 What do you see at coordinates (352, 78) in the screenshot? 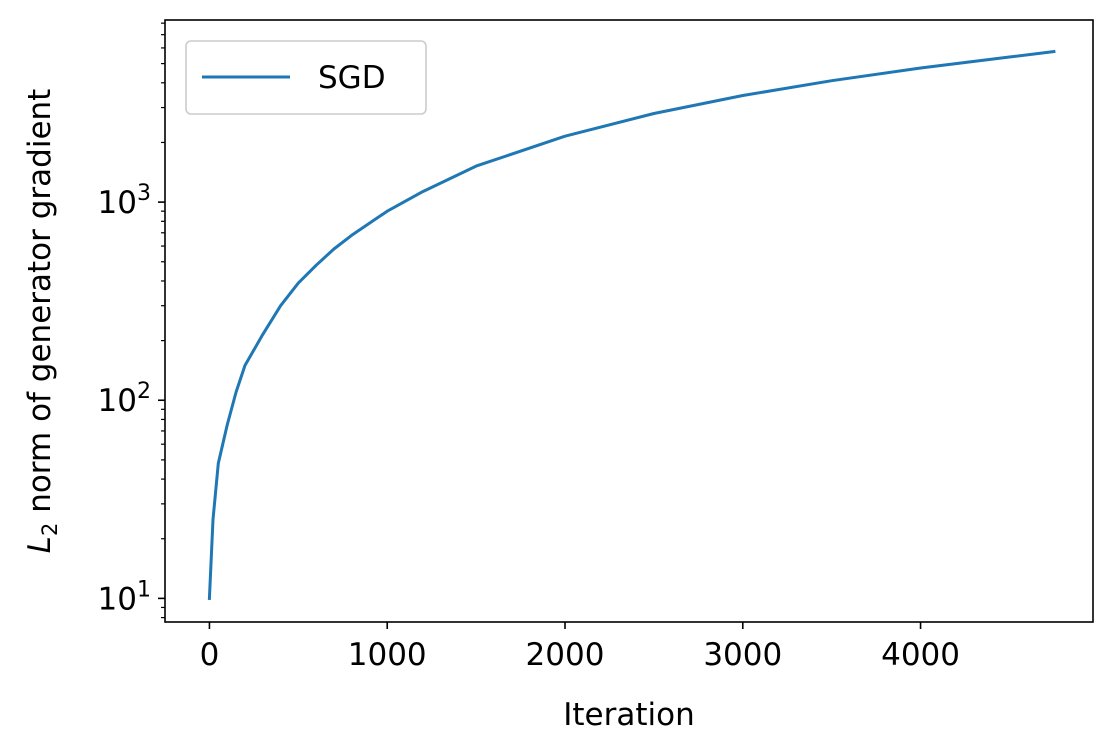
I see `legend-label-sgd: SGD` at bounding box center [352, 78].